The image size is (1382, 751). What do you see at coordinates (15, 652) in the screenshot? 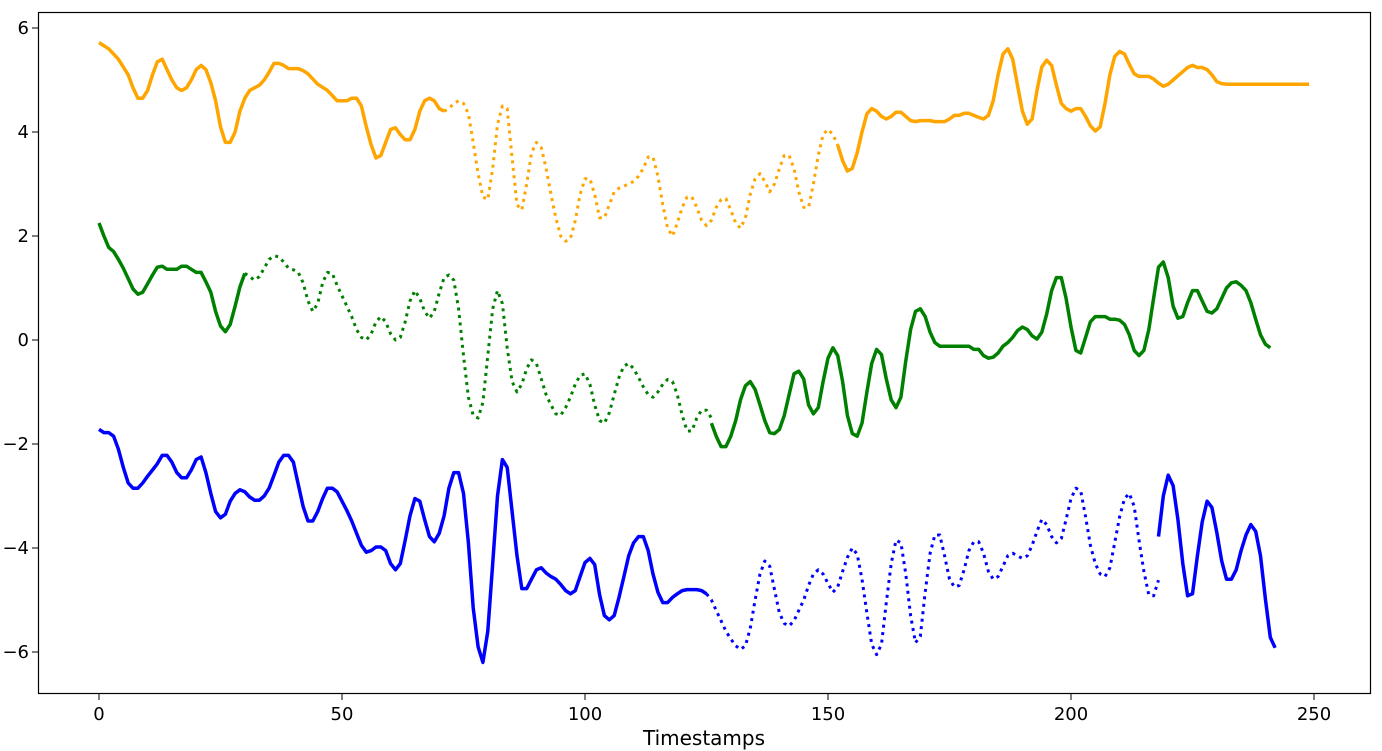
I see `y-tick-label: −6` at bounding box center [15, 652].